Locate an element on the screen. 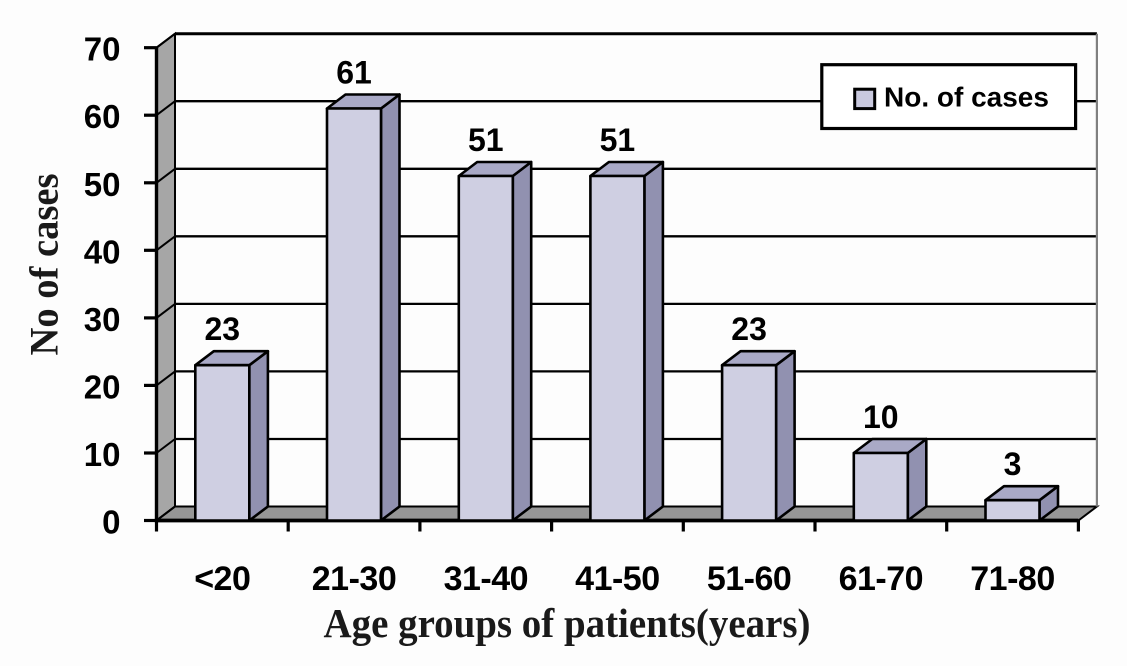 The image size is (1127, 671). svg-text: 70 is located at coordinates (102, 49).